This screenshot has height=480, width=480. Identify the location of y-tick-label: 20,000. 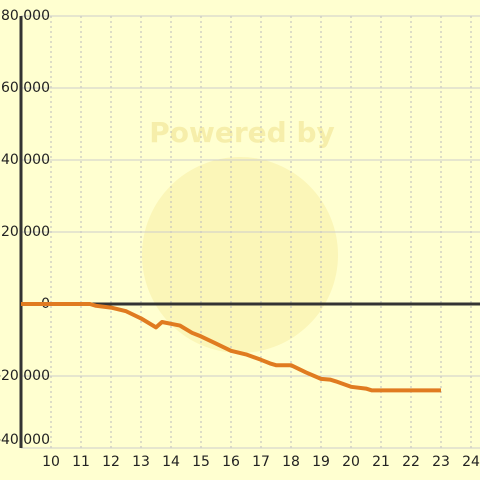
(25, 232).